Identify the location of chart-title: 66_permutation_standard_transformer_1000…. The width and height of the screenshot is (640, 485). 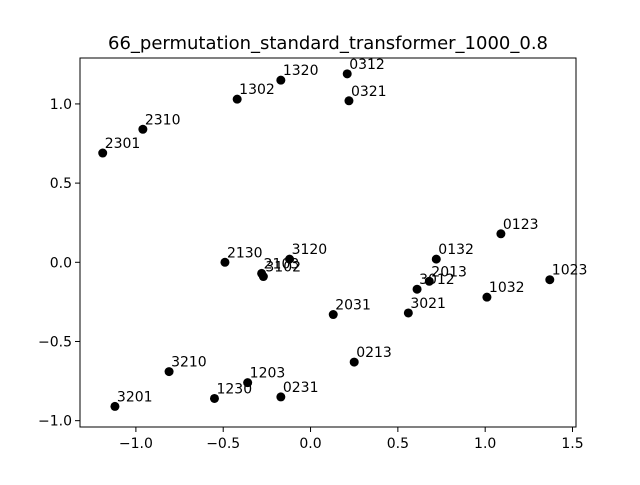
(328, 43).